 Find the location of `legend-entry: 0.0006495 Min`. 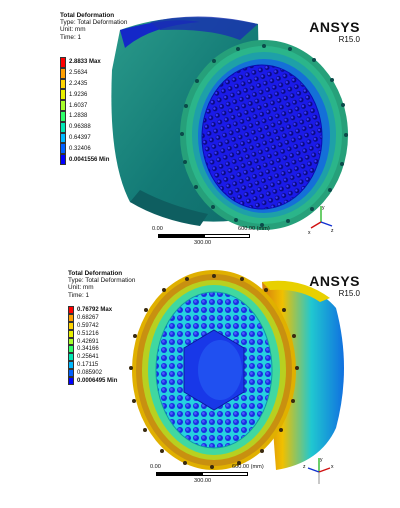

legend-entry: 0.0006495 Min is located at coordinates (92, 381).